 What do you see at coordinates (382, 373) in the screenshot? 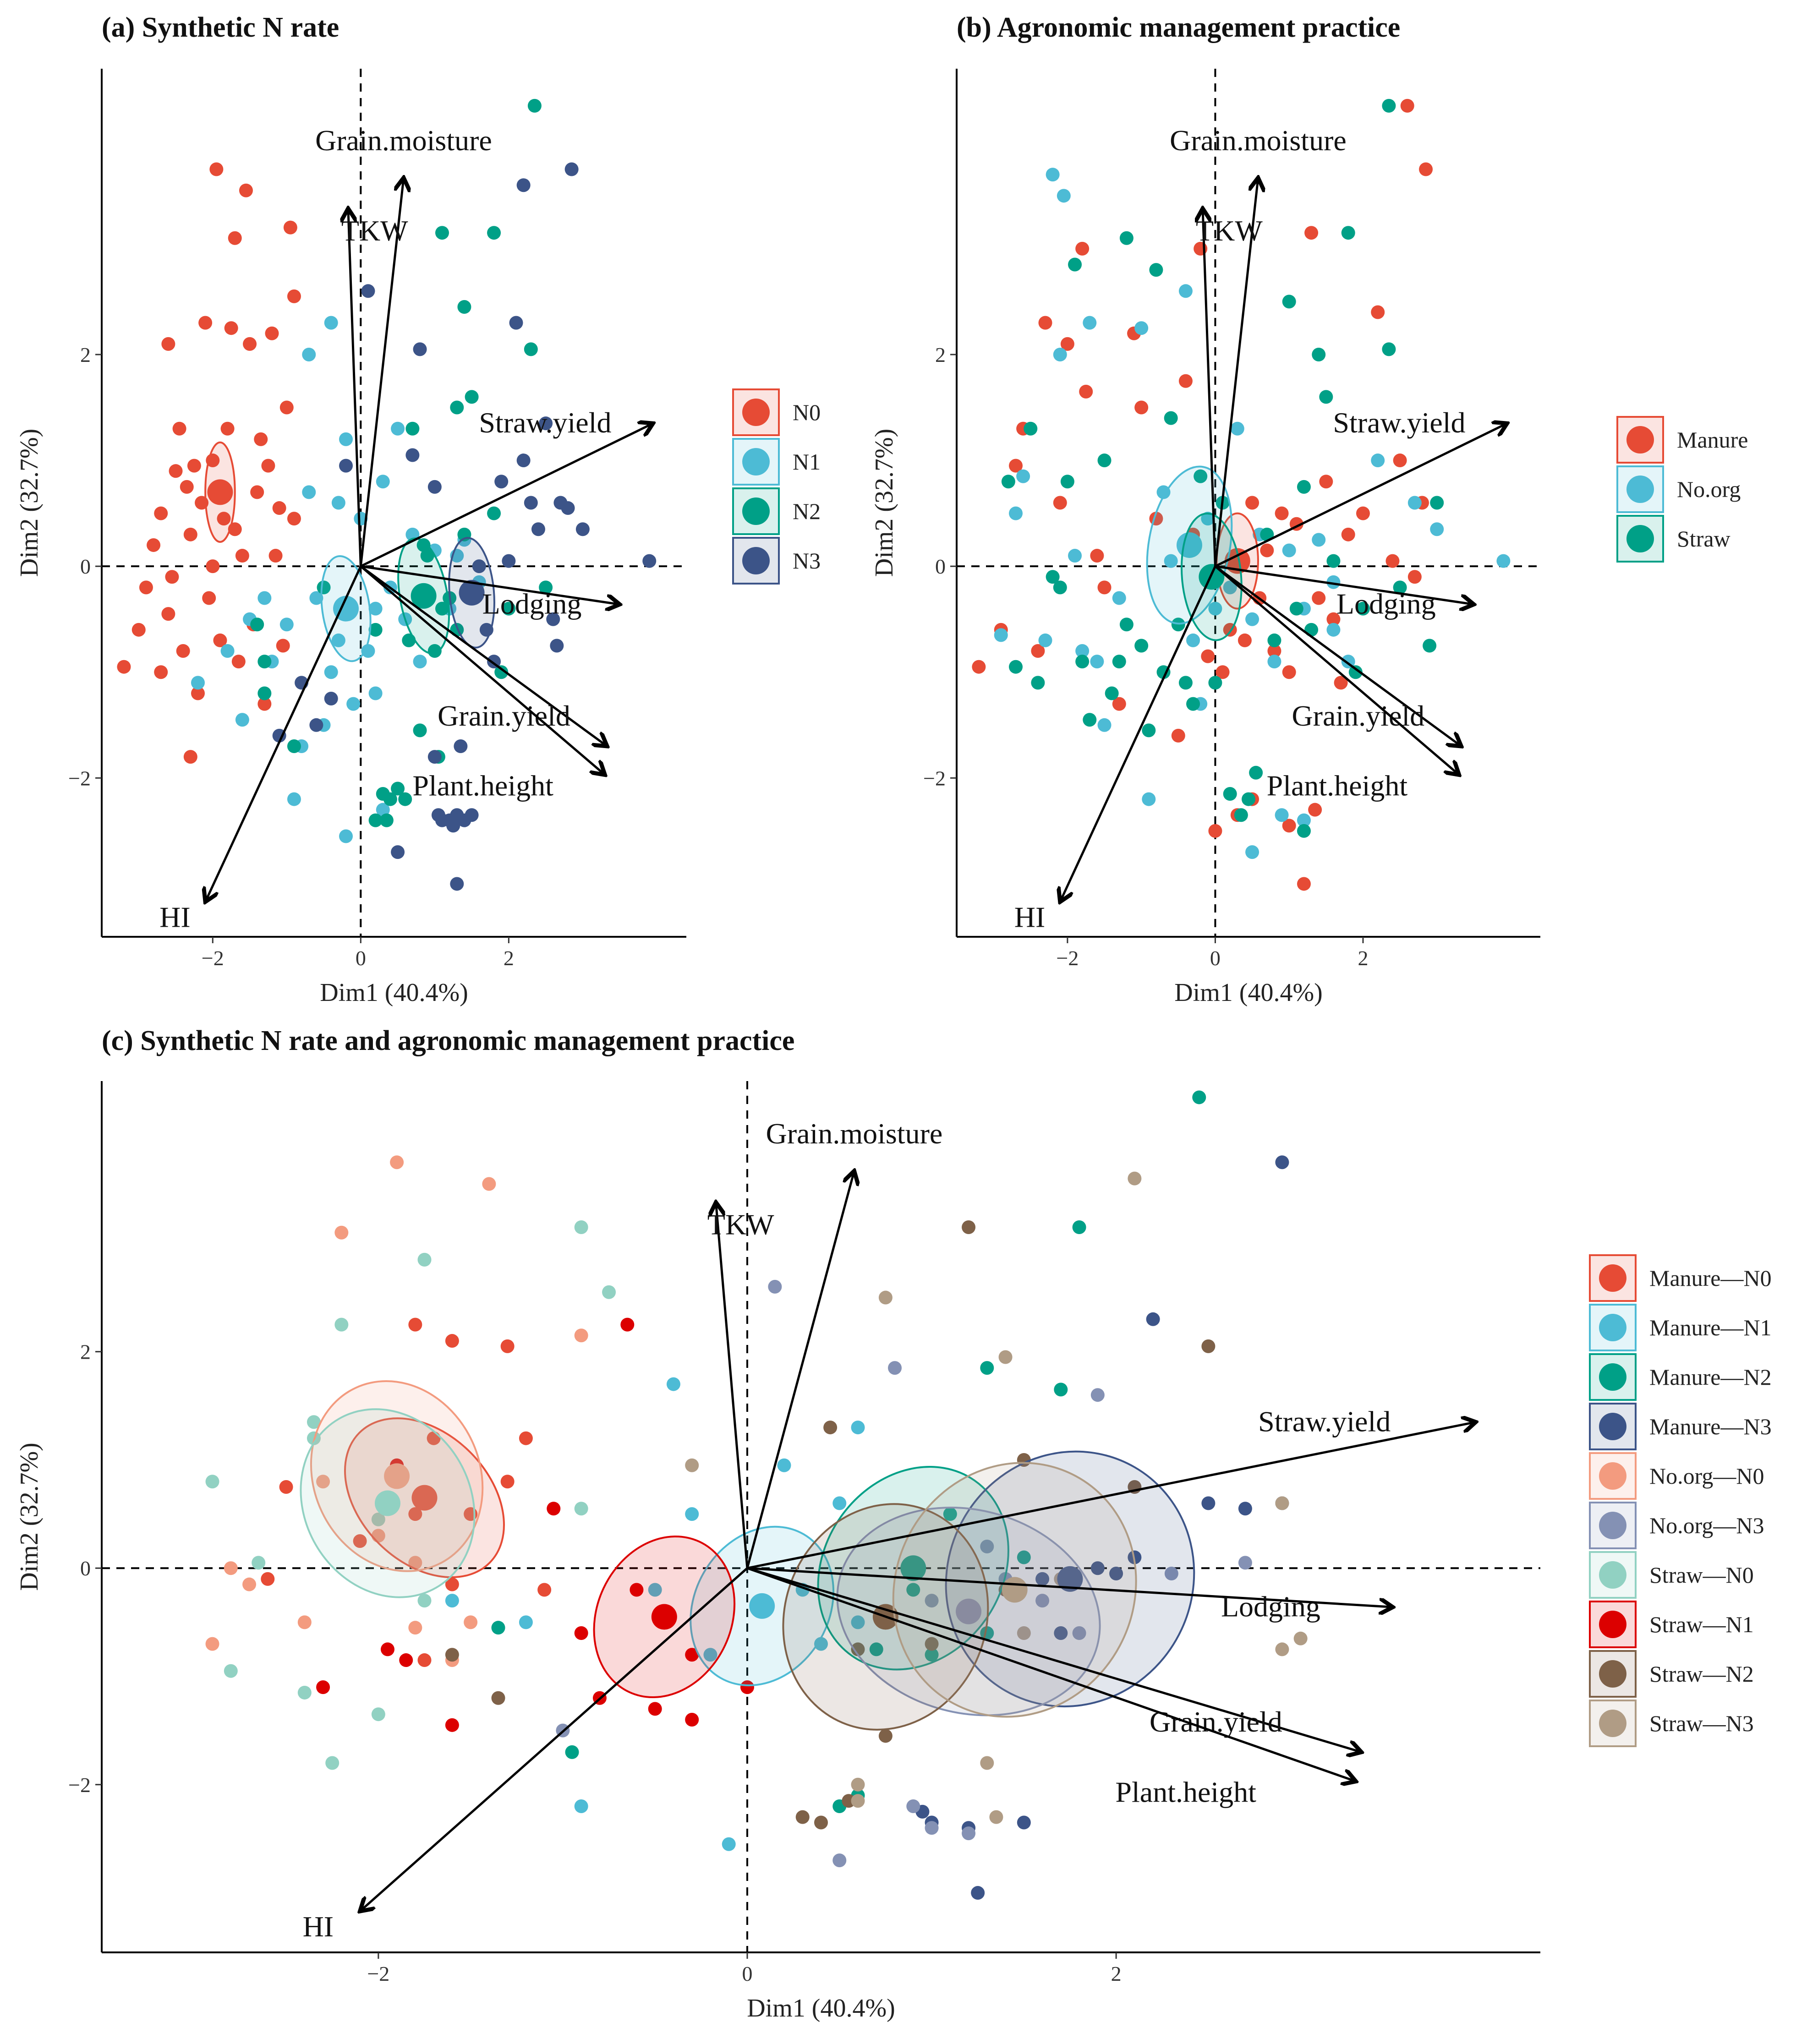
I see `a-variable-arrow` at bounding box center [382, 373].